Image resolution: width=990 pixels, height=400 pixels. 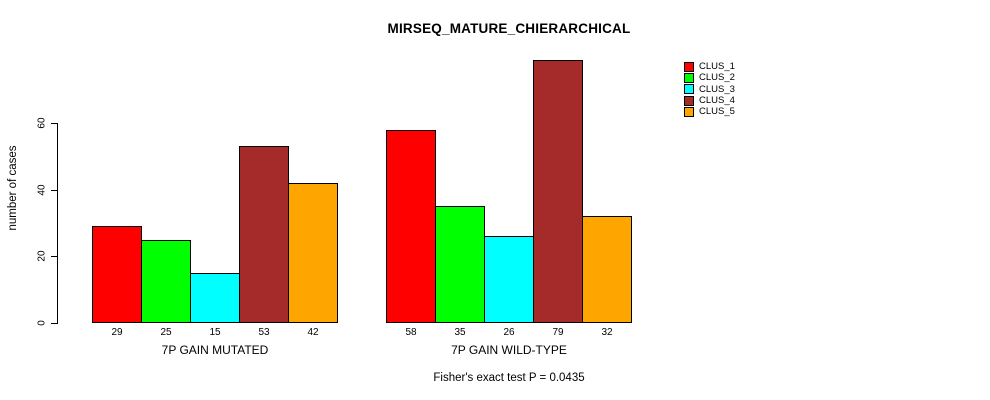 I want to click on bar-value-label: 79, so click(x=558, y=332).